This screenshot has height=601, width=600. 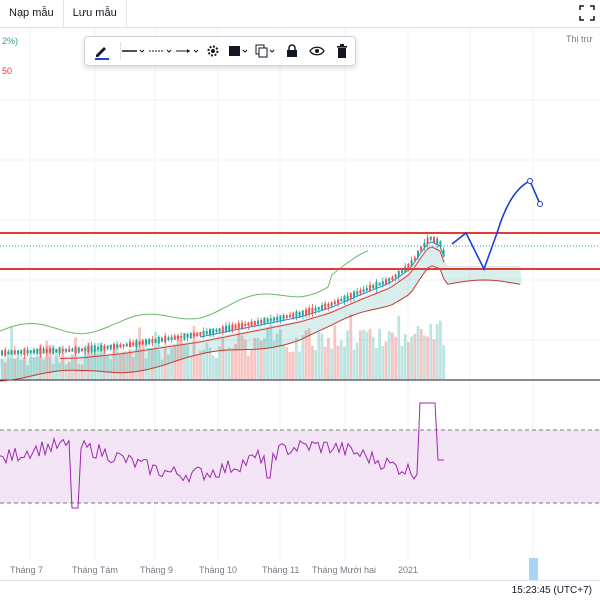 What do you see at coordinates (587, 13) in the screenshot?
I see `fullscreen-icon` at bounding box center [587, 13].